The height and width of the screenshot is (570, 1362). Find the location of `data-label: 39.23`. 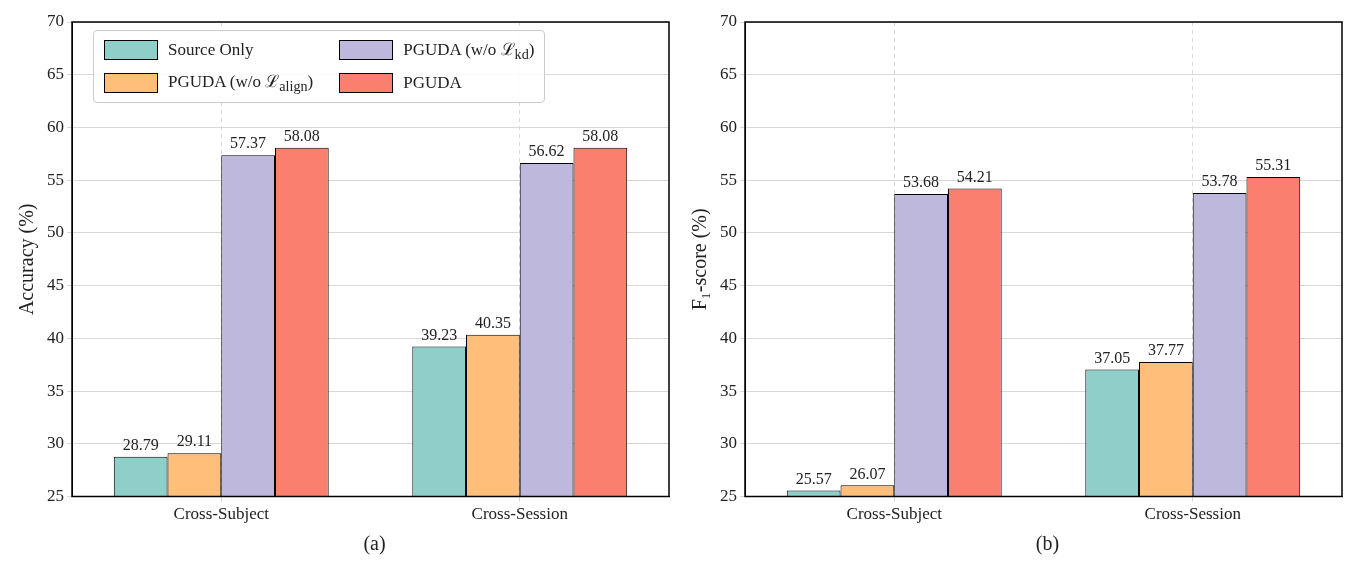

data-label: 39.23 is located at coordinates (439, 334).